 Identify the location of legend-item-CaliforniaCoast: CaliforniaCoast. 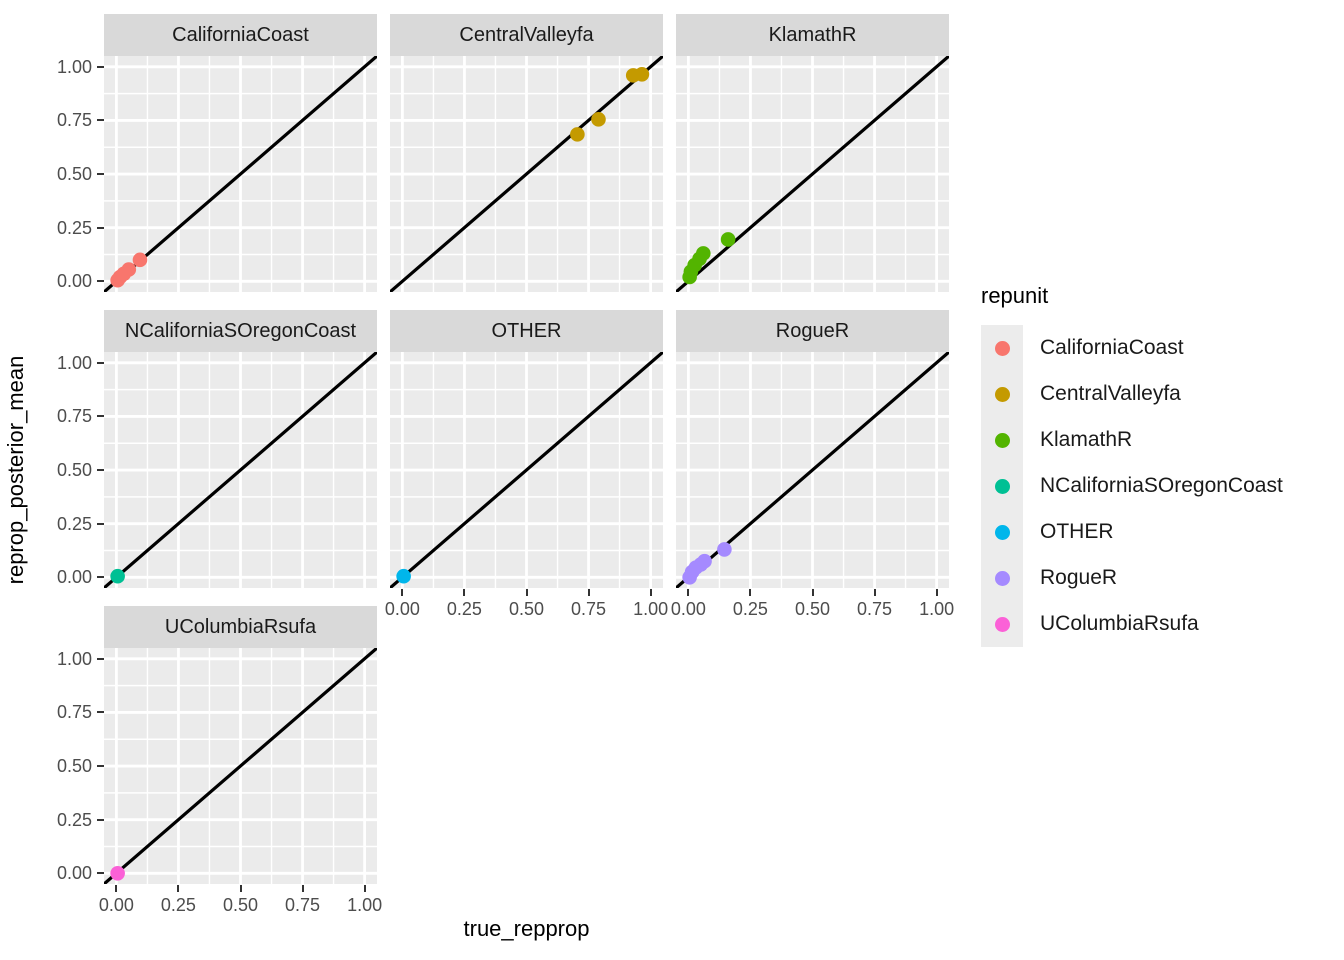
(1132, 348).